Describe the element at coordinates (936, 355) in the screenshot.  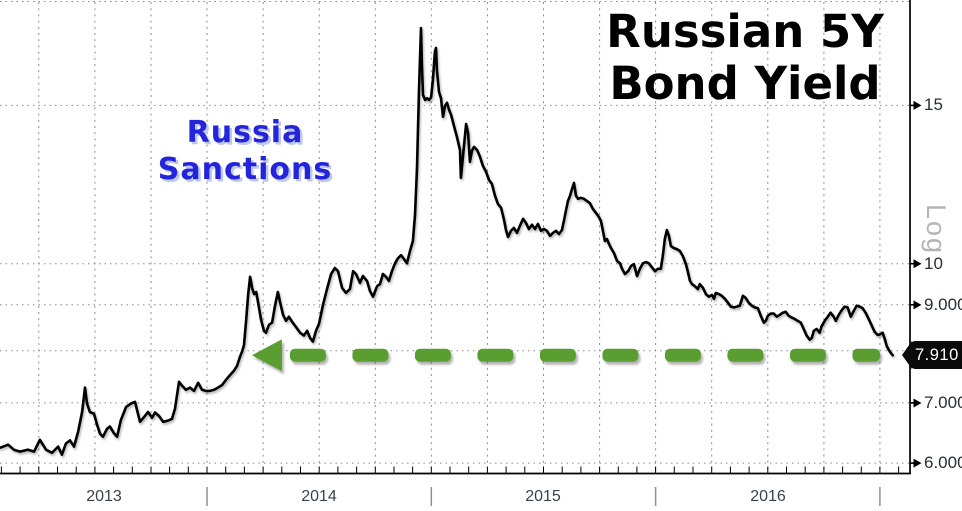
I see `badge-value: 7.910` at that location.